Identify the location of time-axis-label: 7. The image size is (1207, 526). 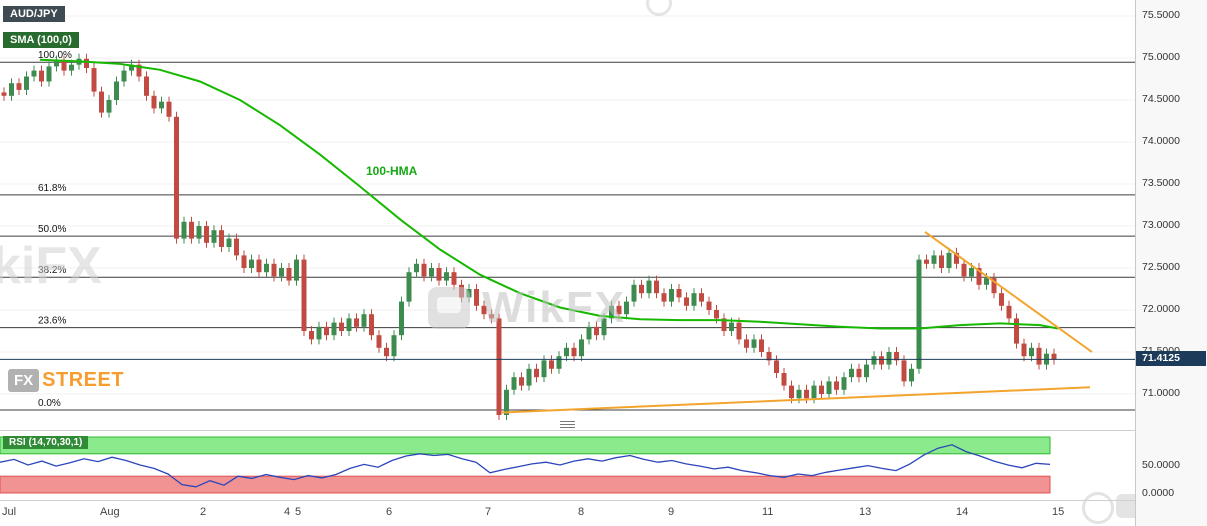
(488, 512).